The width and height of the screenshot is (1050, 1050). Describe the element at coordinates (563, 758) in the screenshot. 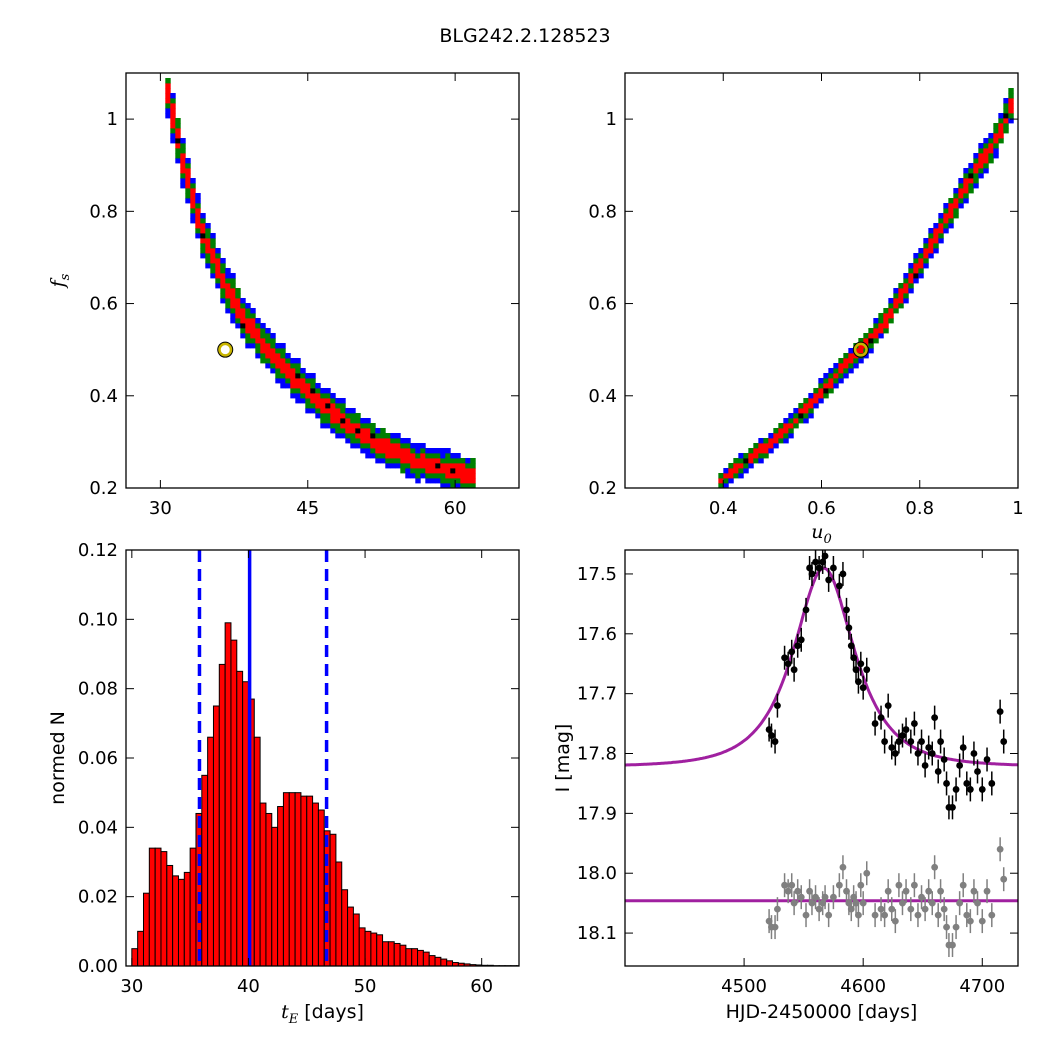

I see `y-axis-label: I [mag]` at that location.